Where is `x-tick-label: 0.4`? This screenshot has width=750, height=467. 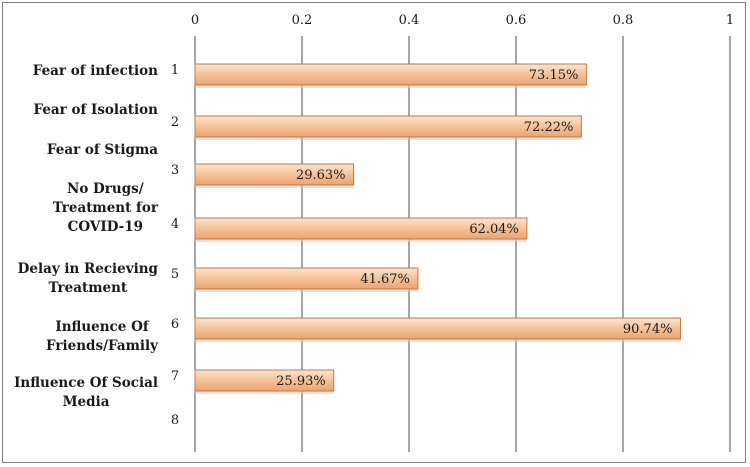
x-tick-label: 0.4 is located at coordinates (409, 20).